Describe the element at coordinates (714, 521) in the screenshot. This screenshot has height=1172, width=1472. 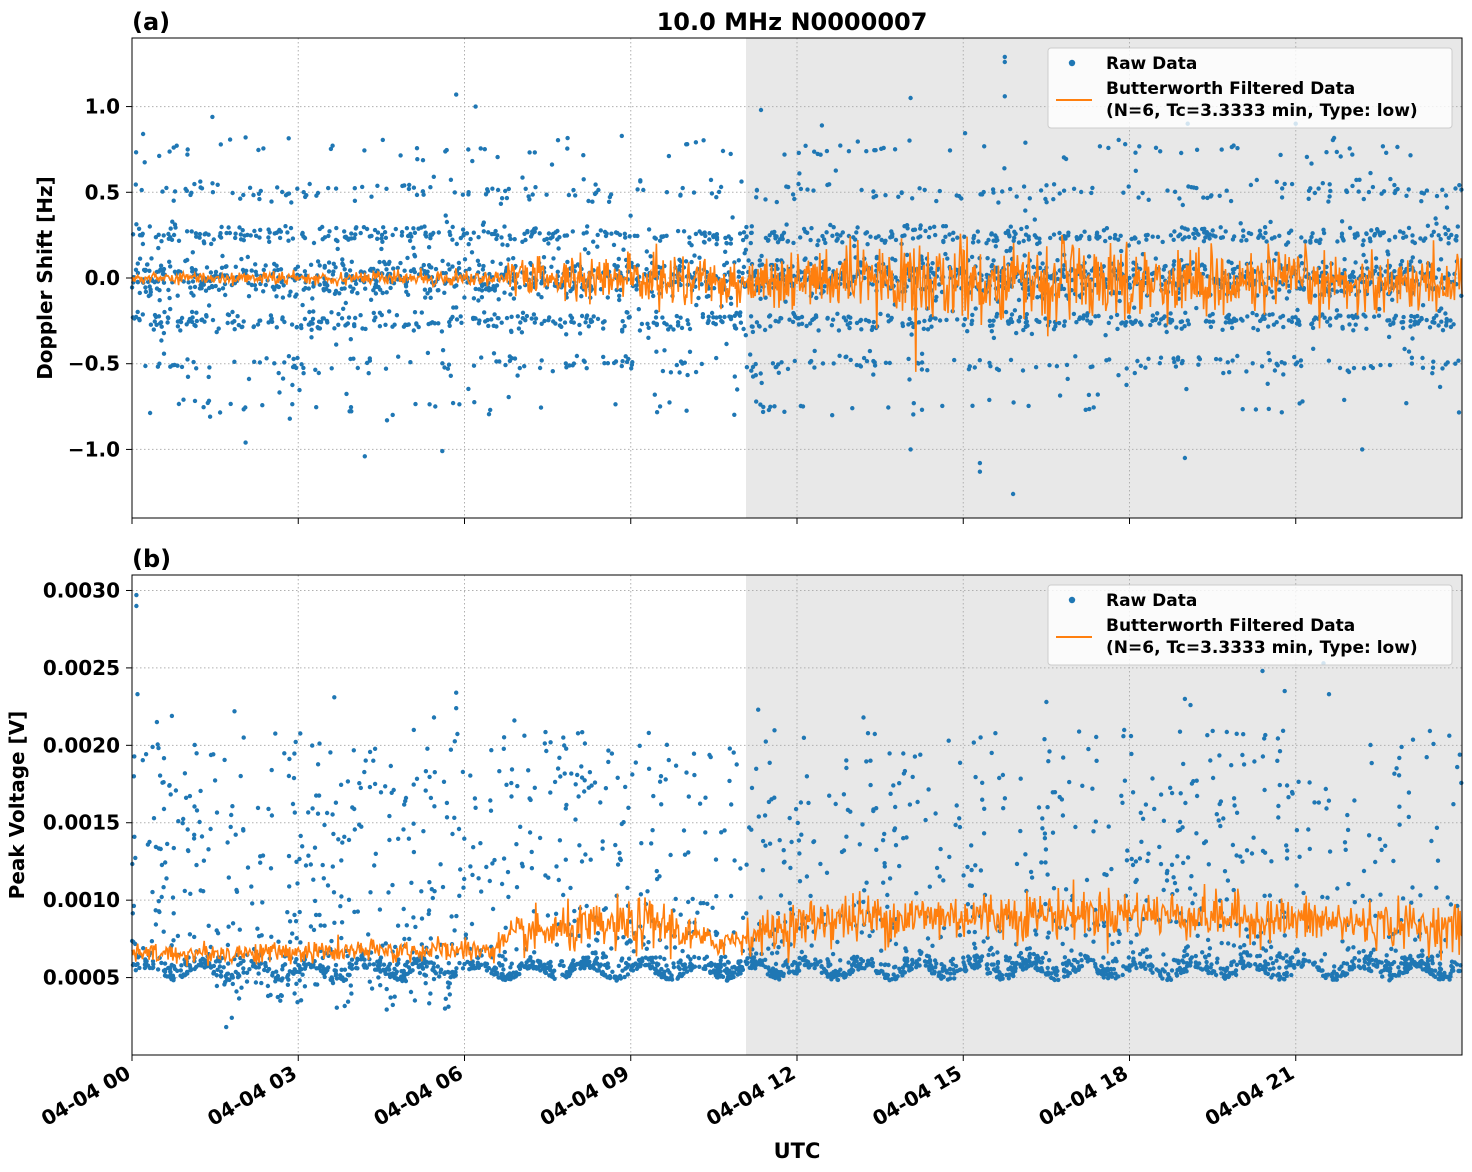
I see `x-ticks-a` at that location.